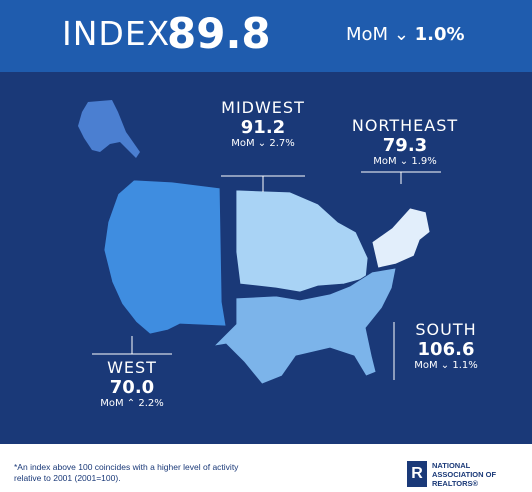 The height and width of the screenshot is (492, 532). I want to click on south-mom: MoM ⌄ 1.1%, so click(446, 365).